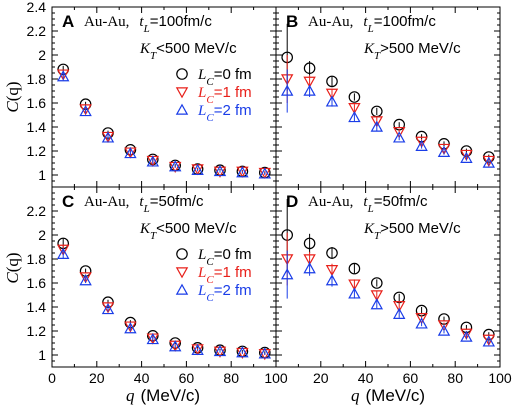 This screenshot has width=512, height=408. Describe the element at coordinates (42, 355) in the screenshot. I see `y-tick-label: 1` at that location.